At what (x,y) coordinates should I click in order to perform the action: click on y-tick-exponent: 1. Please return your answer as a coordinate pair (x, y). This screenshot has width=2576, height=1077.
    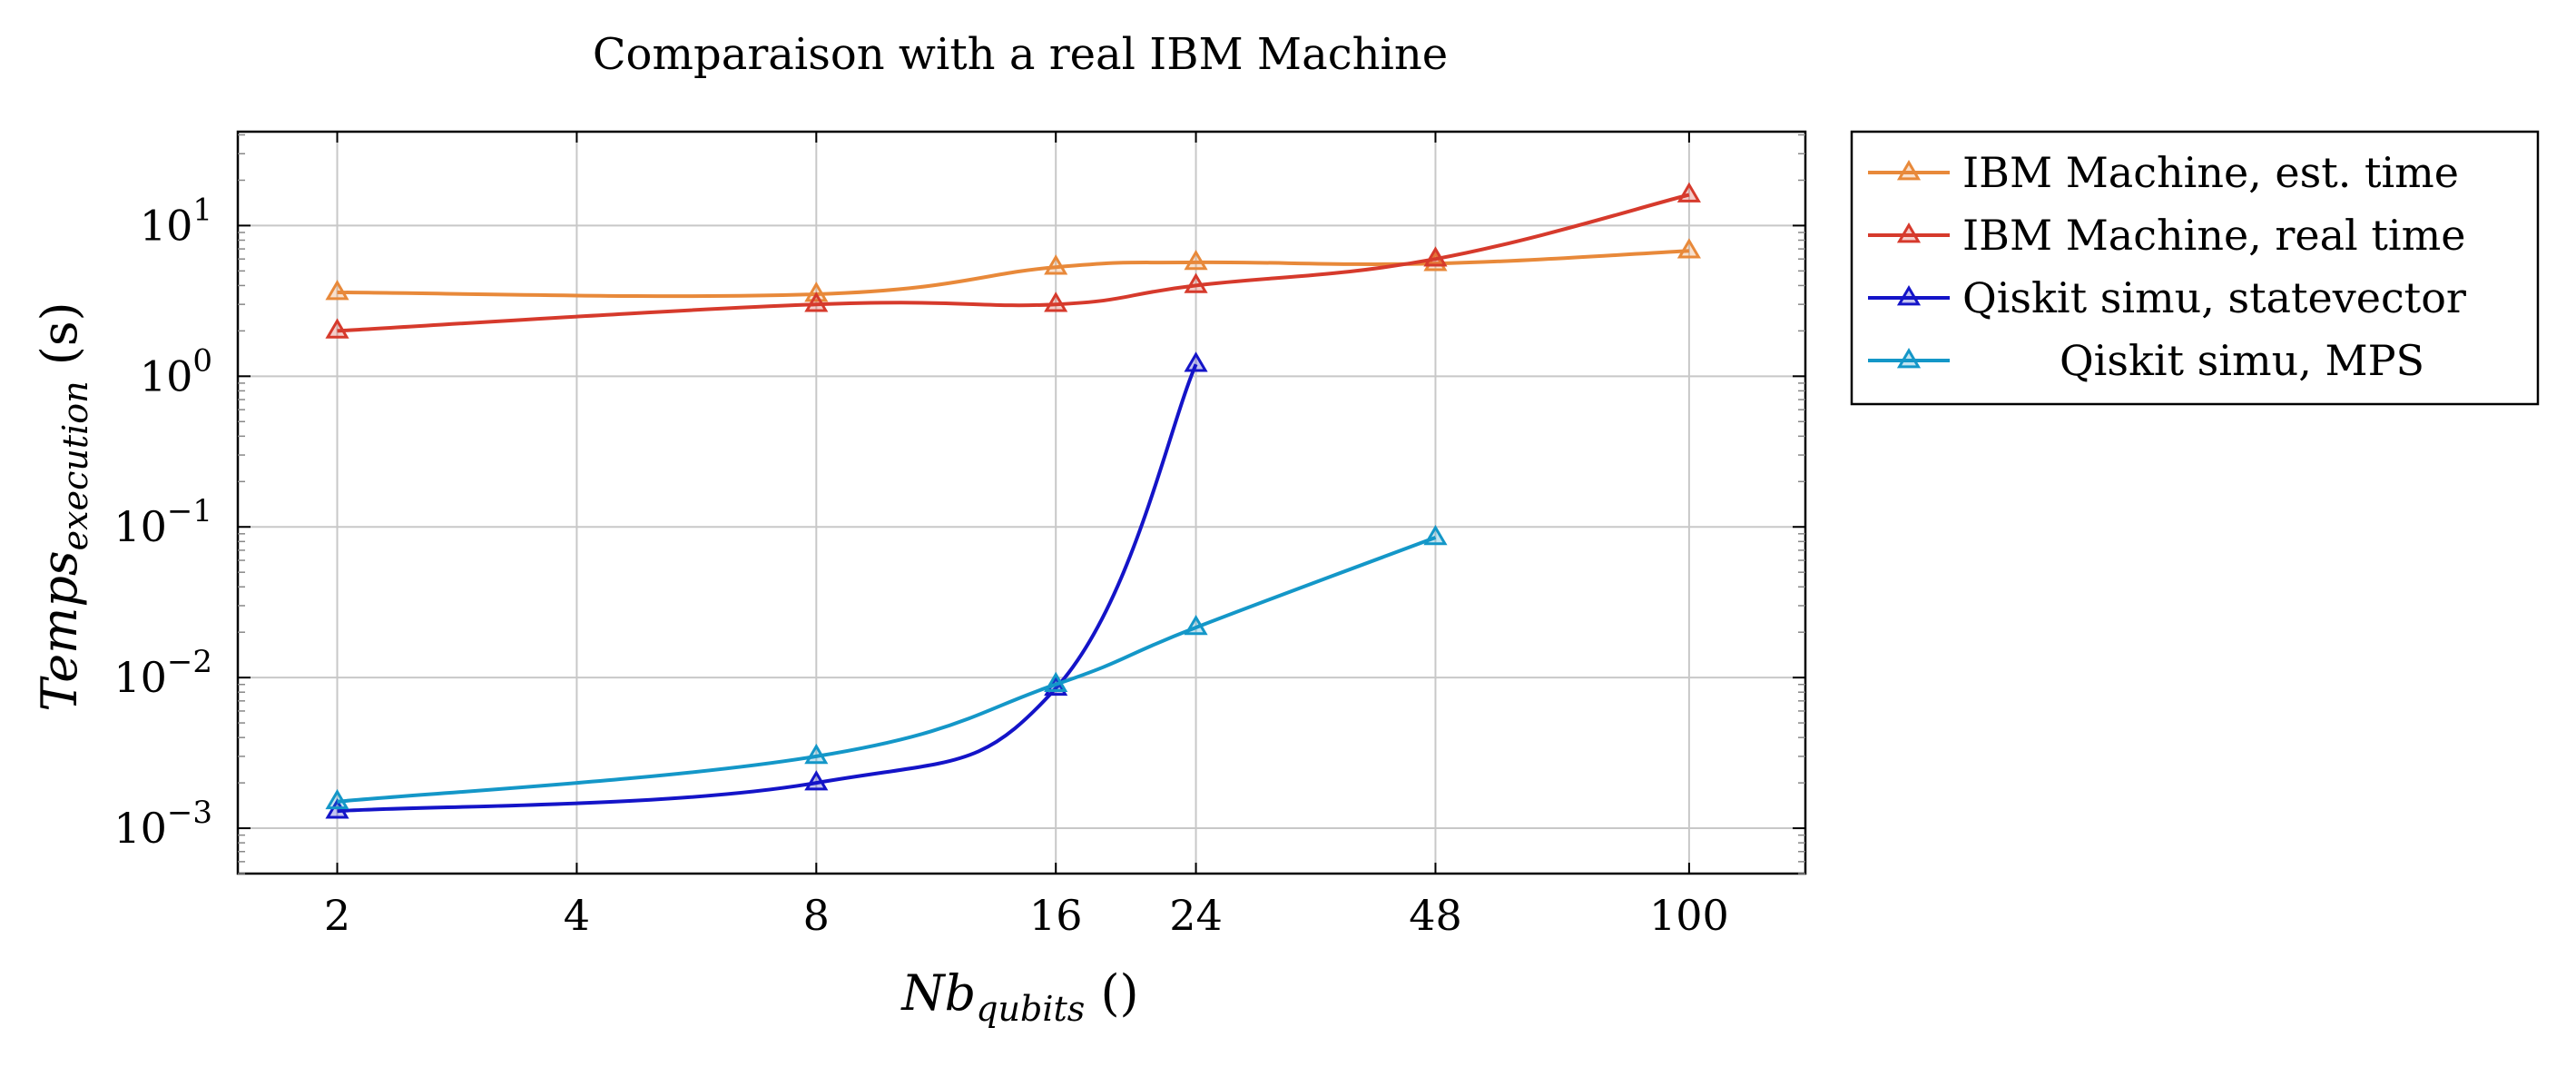
    Looking at the image, I should click on (202, 210).